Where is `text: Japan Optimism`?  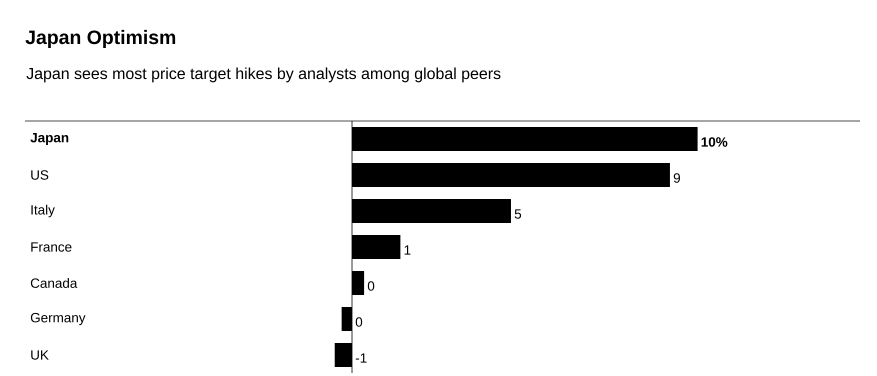 text: Japan Optimism is located at coordinates (101, 39).